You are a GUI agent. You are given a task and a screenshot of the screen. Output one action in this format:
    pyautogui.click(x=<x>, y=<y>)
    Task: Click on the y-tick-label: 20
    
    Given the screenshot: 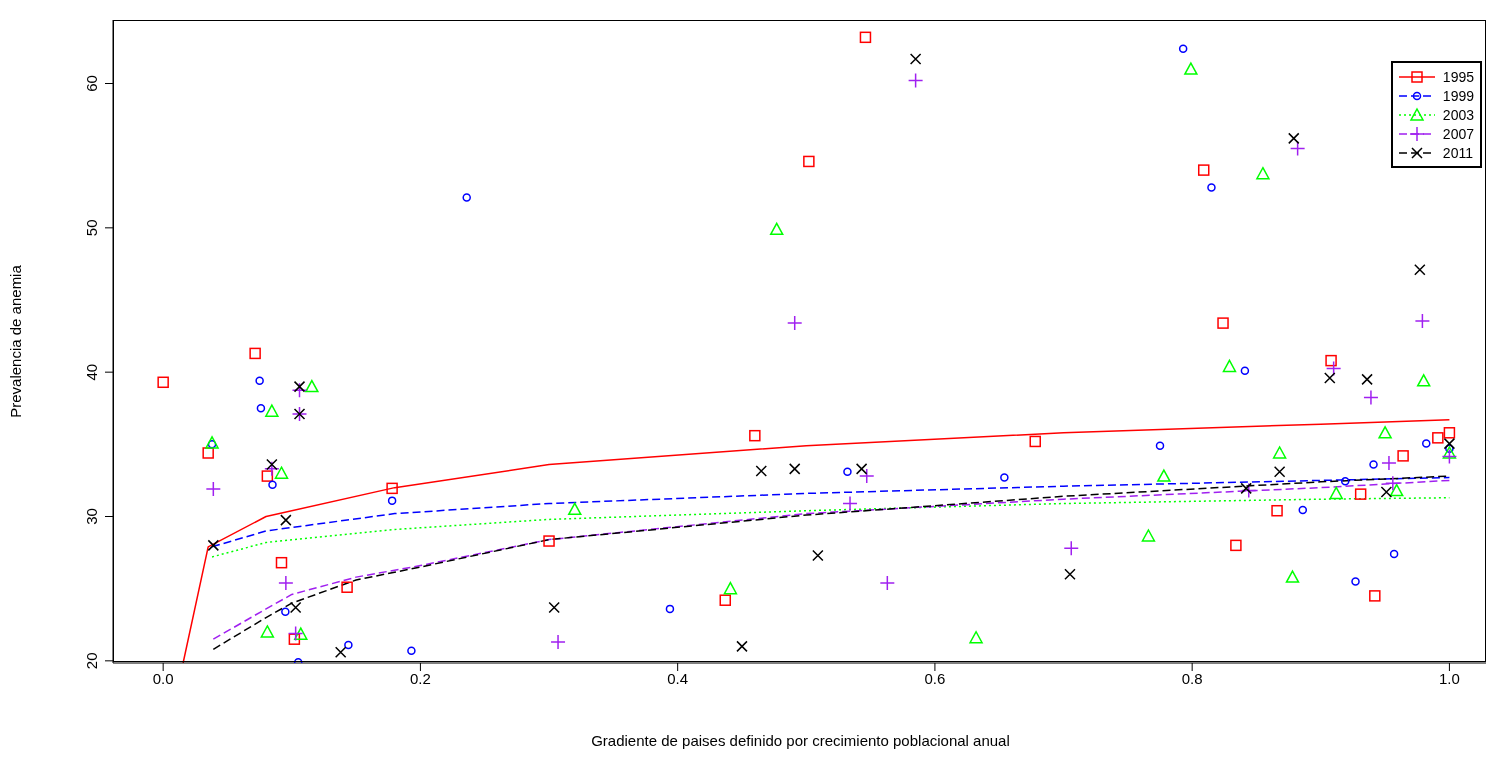 What is the action you would take?
    pyautogui.click(x=91, y=661)
    